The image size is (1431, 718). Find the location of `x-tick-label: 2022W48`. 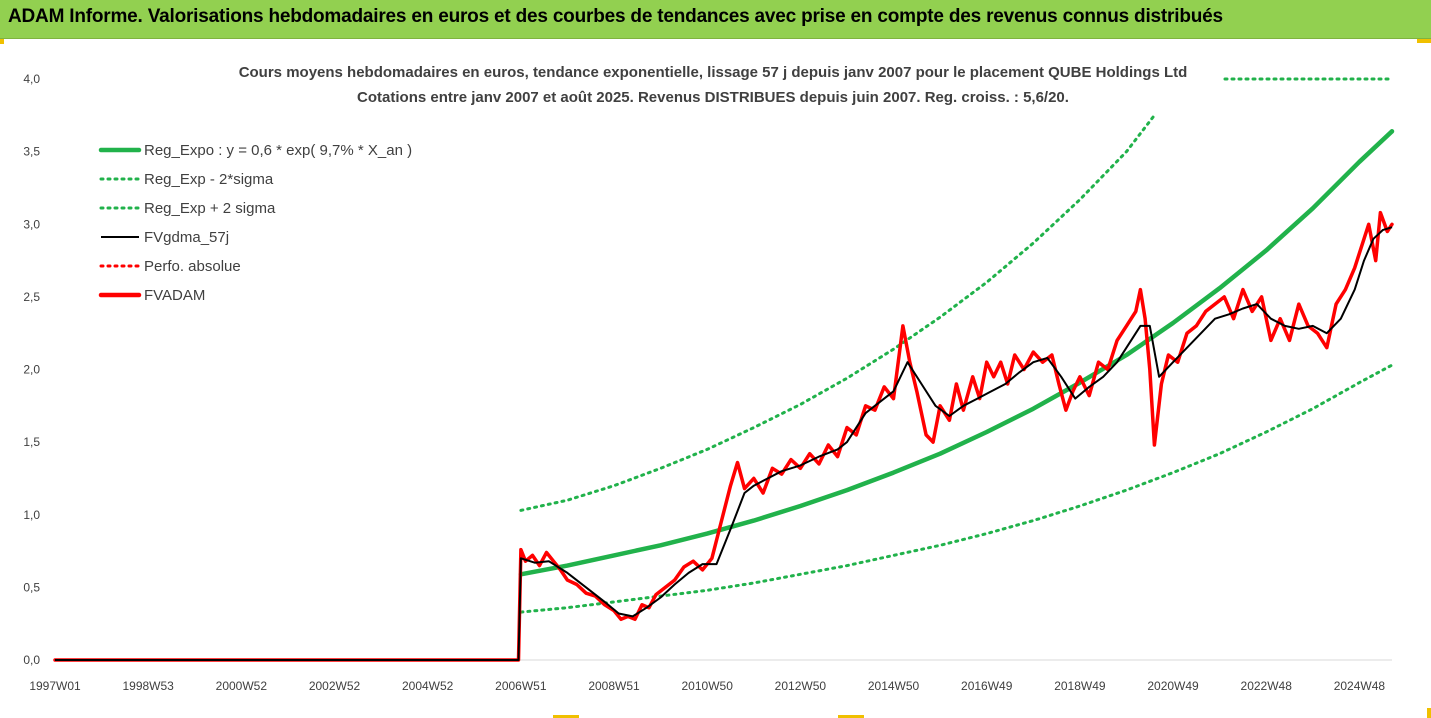

x-tick-label: 2022W48 is located at coordinates (1267, 686).